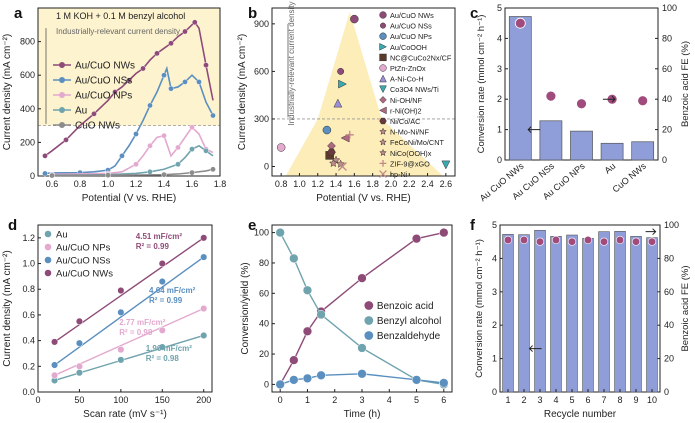 Image resolution: width=695 pixels, height=423 pixels. What do you see at coordinates (406, 110) in the screenshot?
I see `legend-label: r-Ni(OH)2` at bounding box center [406, 110].